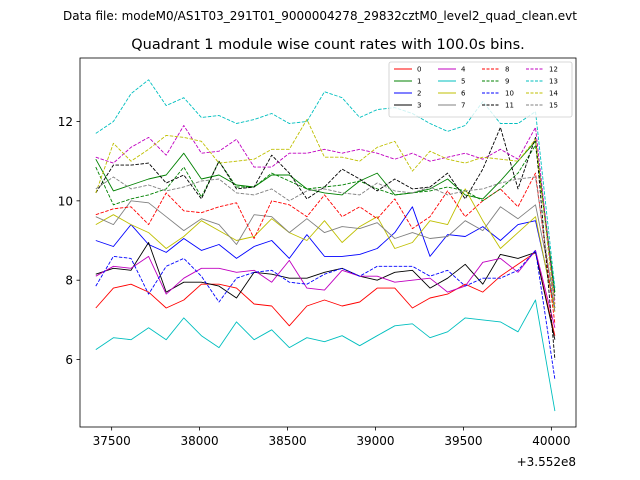 The height and width of the screenshot is (480, 640). What do you see at coordinates (509, 94) in the screenshot?
I see `legend-label-10: 10` at bounding box center [509, 94].